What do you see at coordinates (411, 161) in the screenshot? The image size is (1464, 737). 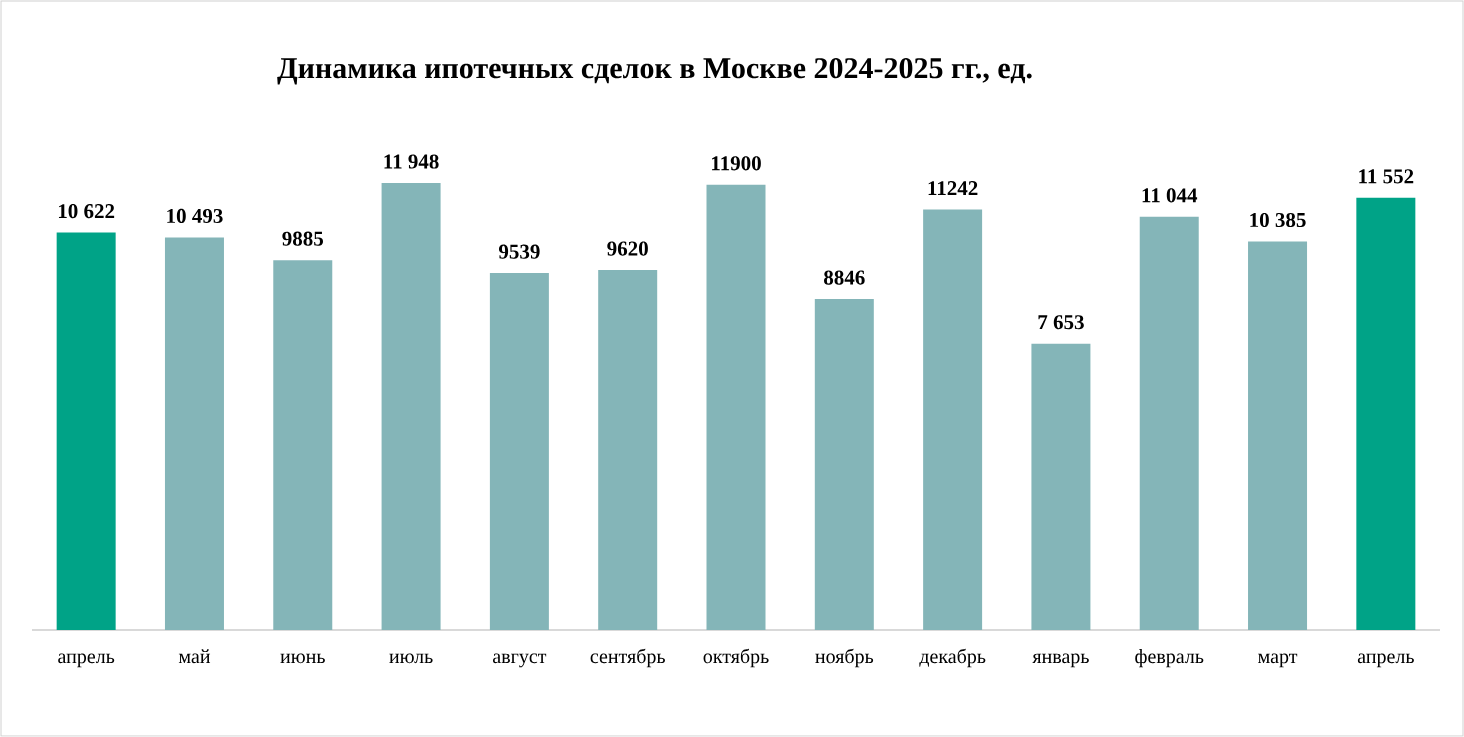 I see `data-label: 11 948` at bounding box center [411, 161].